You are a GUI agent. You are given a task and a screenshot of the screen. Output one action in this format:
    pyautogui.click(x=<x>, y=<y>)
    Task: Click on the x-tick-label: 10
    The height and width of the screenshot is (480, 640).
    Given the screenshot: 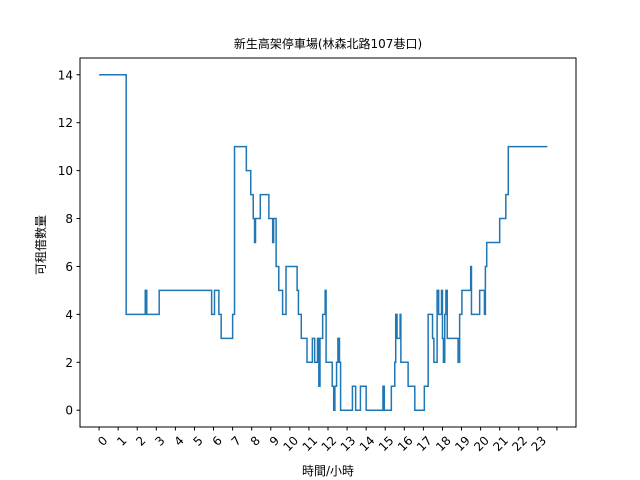 What is the action you would take?
    pyautogui.click(x=290, y=443)
    